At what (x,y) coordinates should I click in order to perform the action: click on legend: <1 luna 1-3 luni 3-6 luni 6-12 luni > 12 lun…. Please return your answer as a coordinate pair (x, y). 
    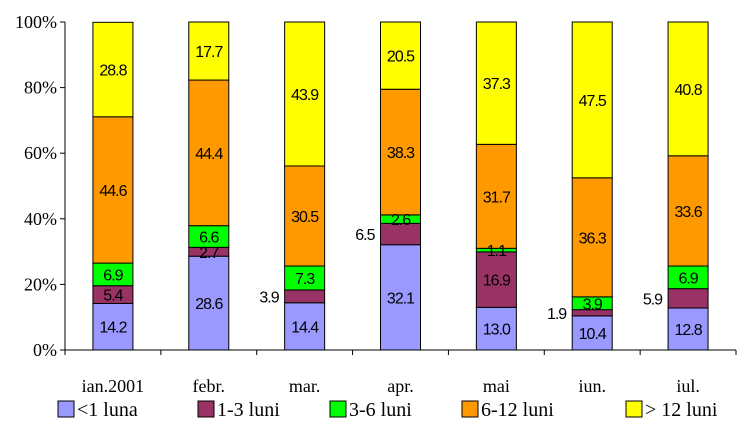
    Looking at the image, I should click on (387, 410).